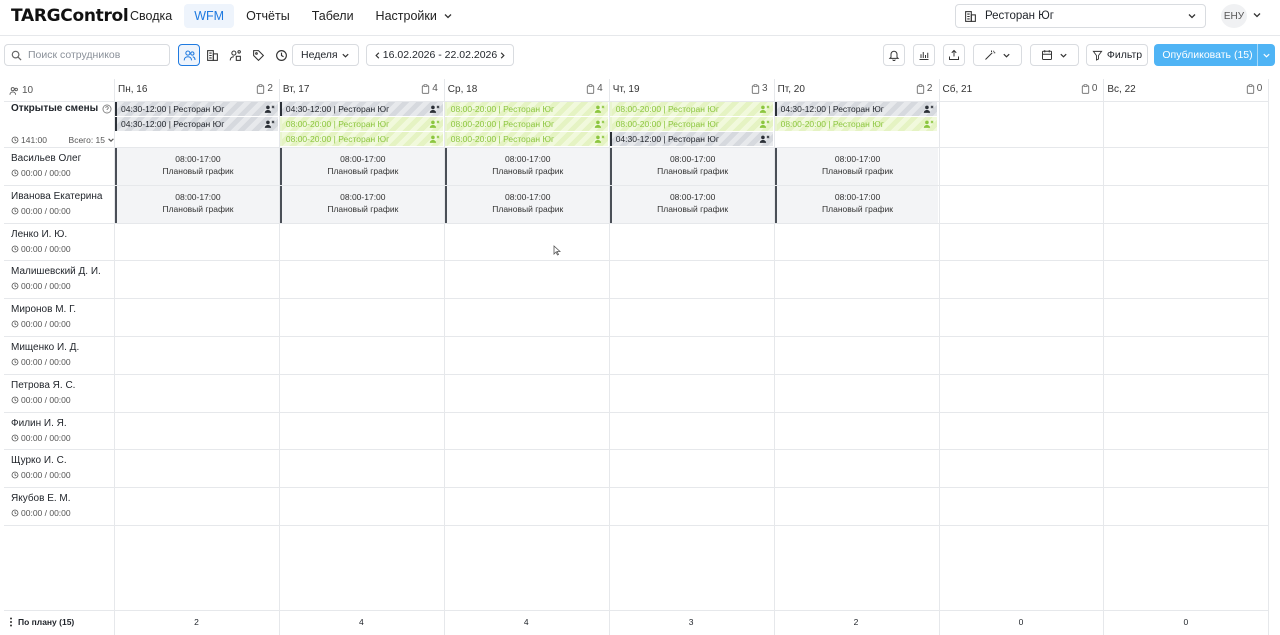  What do you see at coordinates (856, 90) in the screenshot?
I see `day-header: Пт, 20 2` at bounding box center [856, 90].